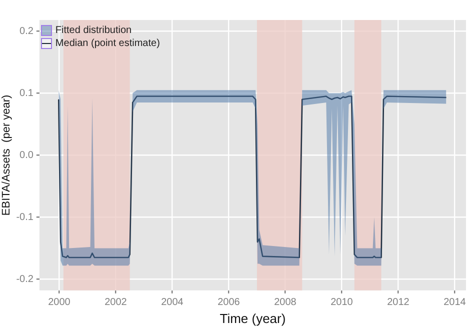  Describe the element at coordinates (25, 217) in the screenshot. I see `y-tick-label: -0.1` at that location.